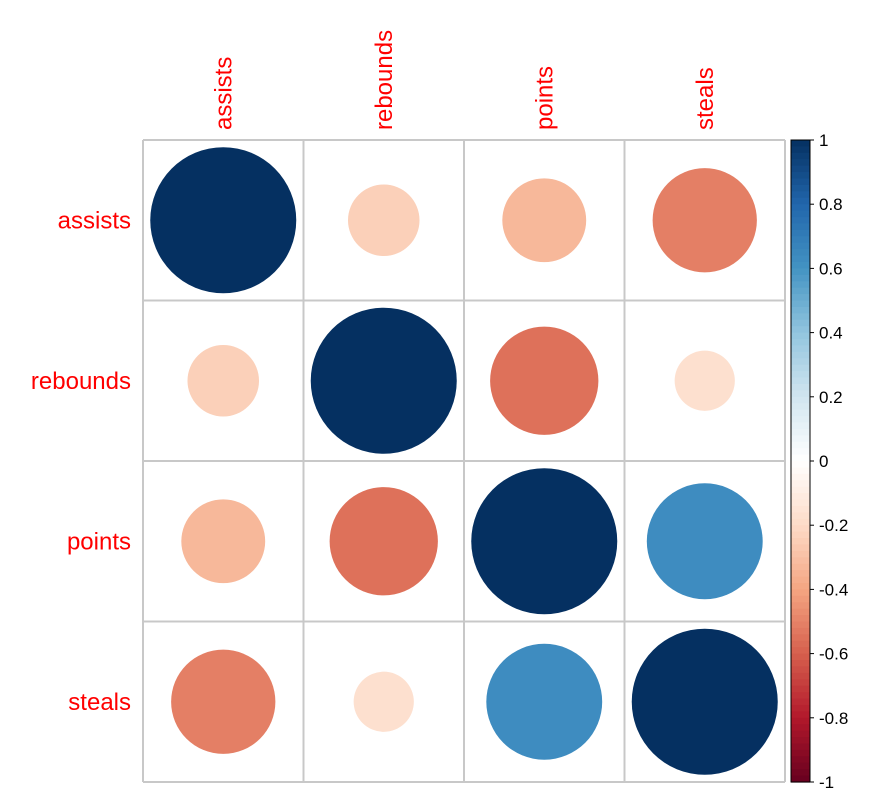 The height and width of the screenshot is (812, 879). What do you see at coordinates (81, 381) in the screenshot?
I see `row-label-rebounds: rebounds` at bounding box center [81, 381].